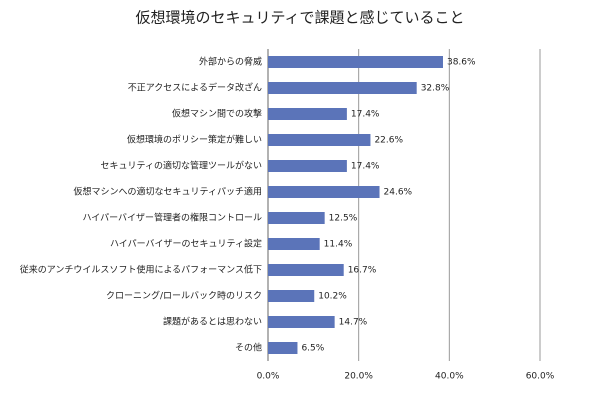  Describe the element at coordinates (338, 245) in the screenshot. I see `value-label: 11.4%` at that location.